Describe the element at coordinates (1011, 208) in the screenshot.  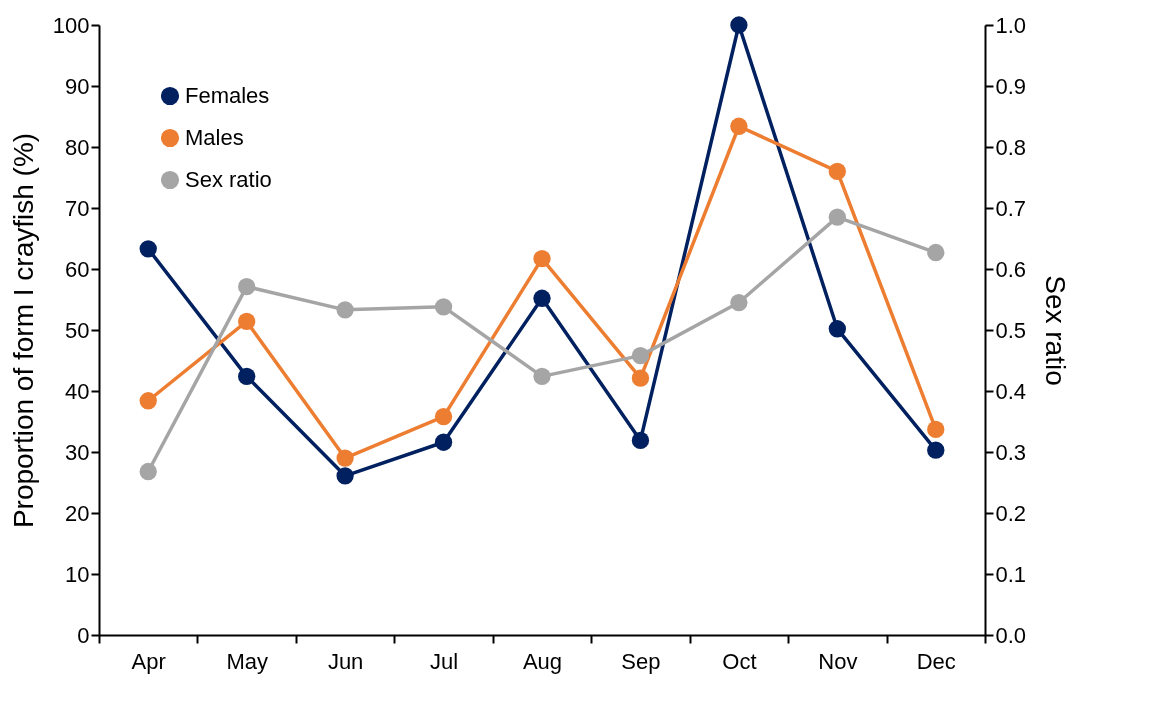
I see `y2-tick-label: 0.7` at that location.